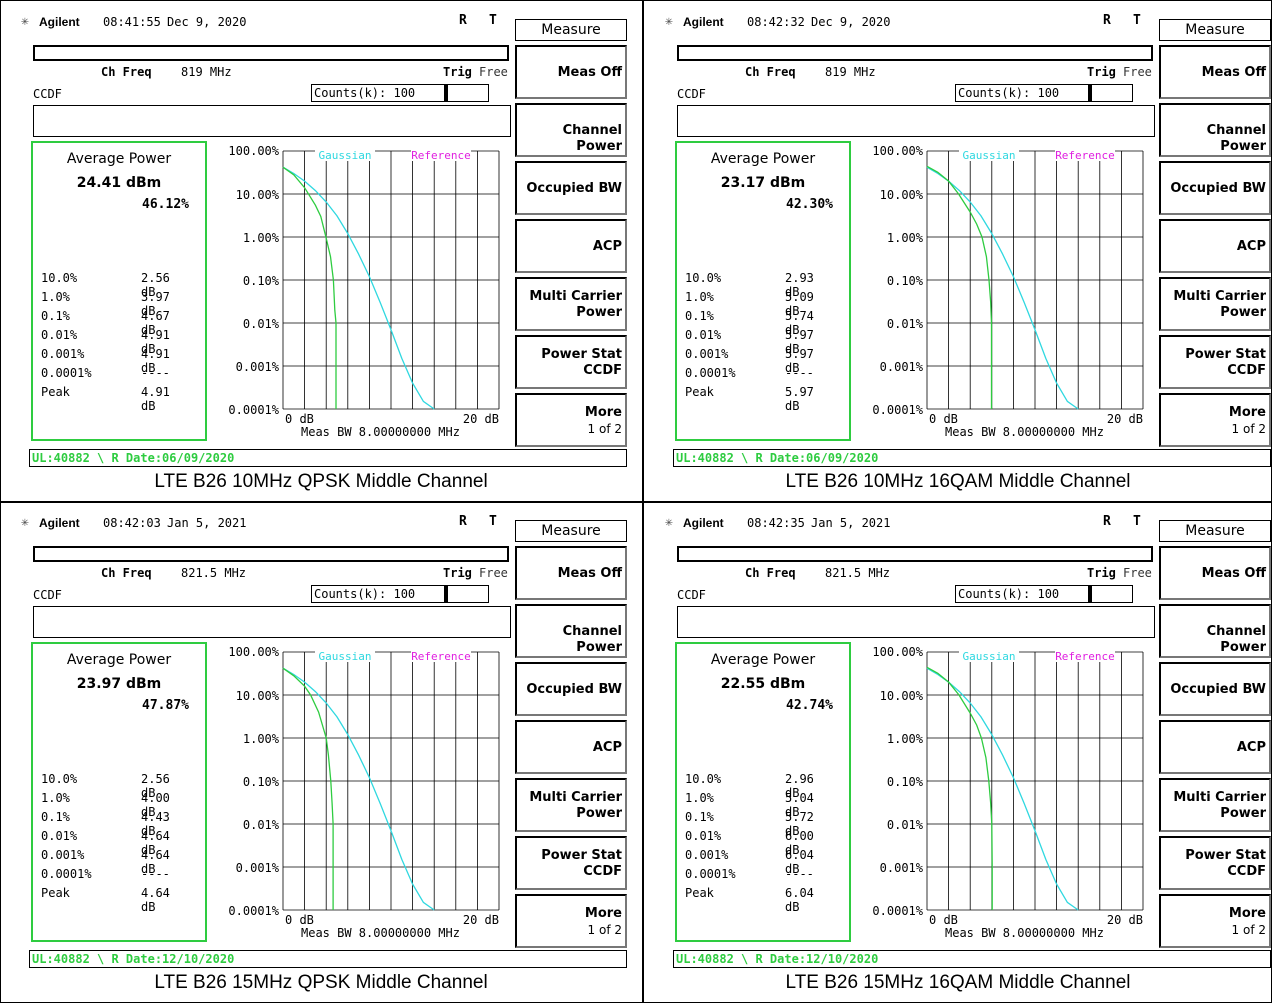  Describe the element at coordinates (116, 285) in the screenshot. I see `stat-row: 10.0% 2.56 dB` at that location.